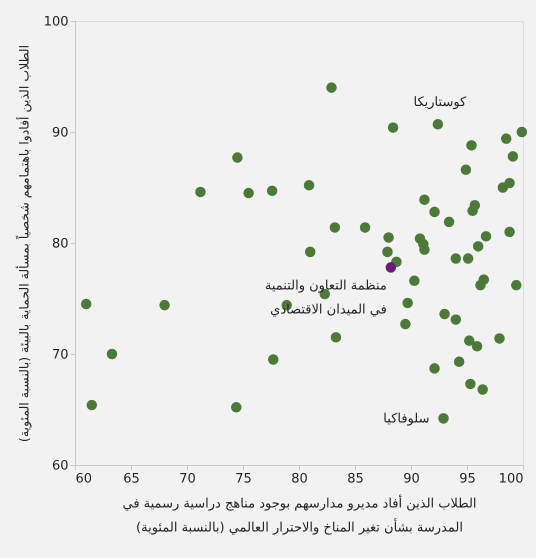  I want to click on annotation: كوستاريكا, so click(441, 102).